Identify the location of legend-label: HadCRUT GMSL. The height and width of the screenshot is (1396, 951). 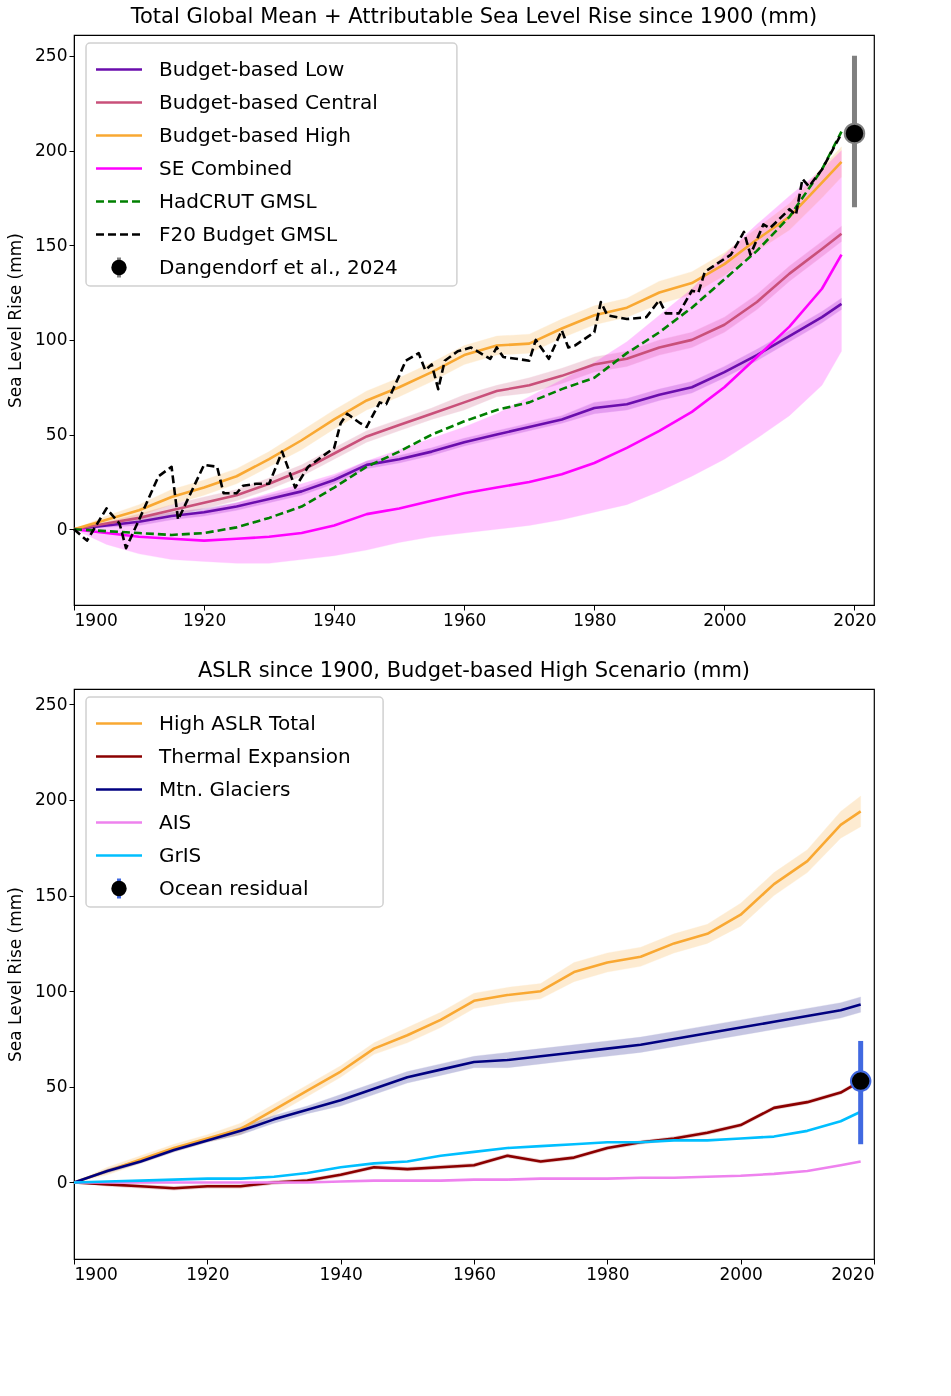
(238, 200).